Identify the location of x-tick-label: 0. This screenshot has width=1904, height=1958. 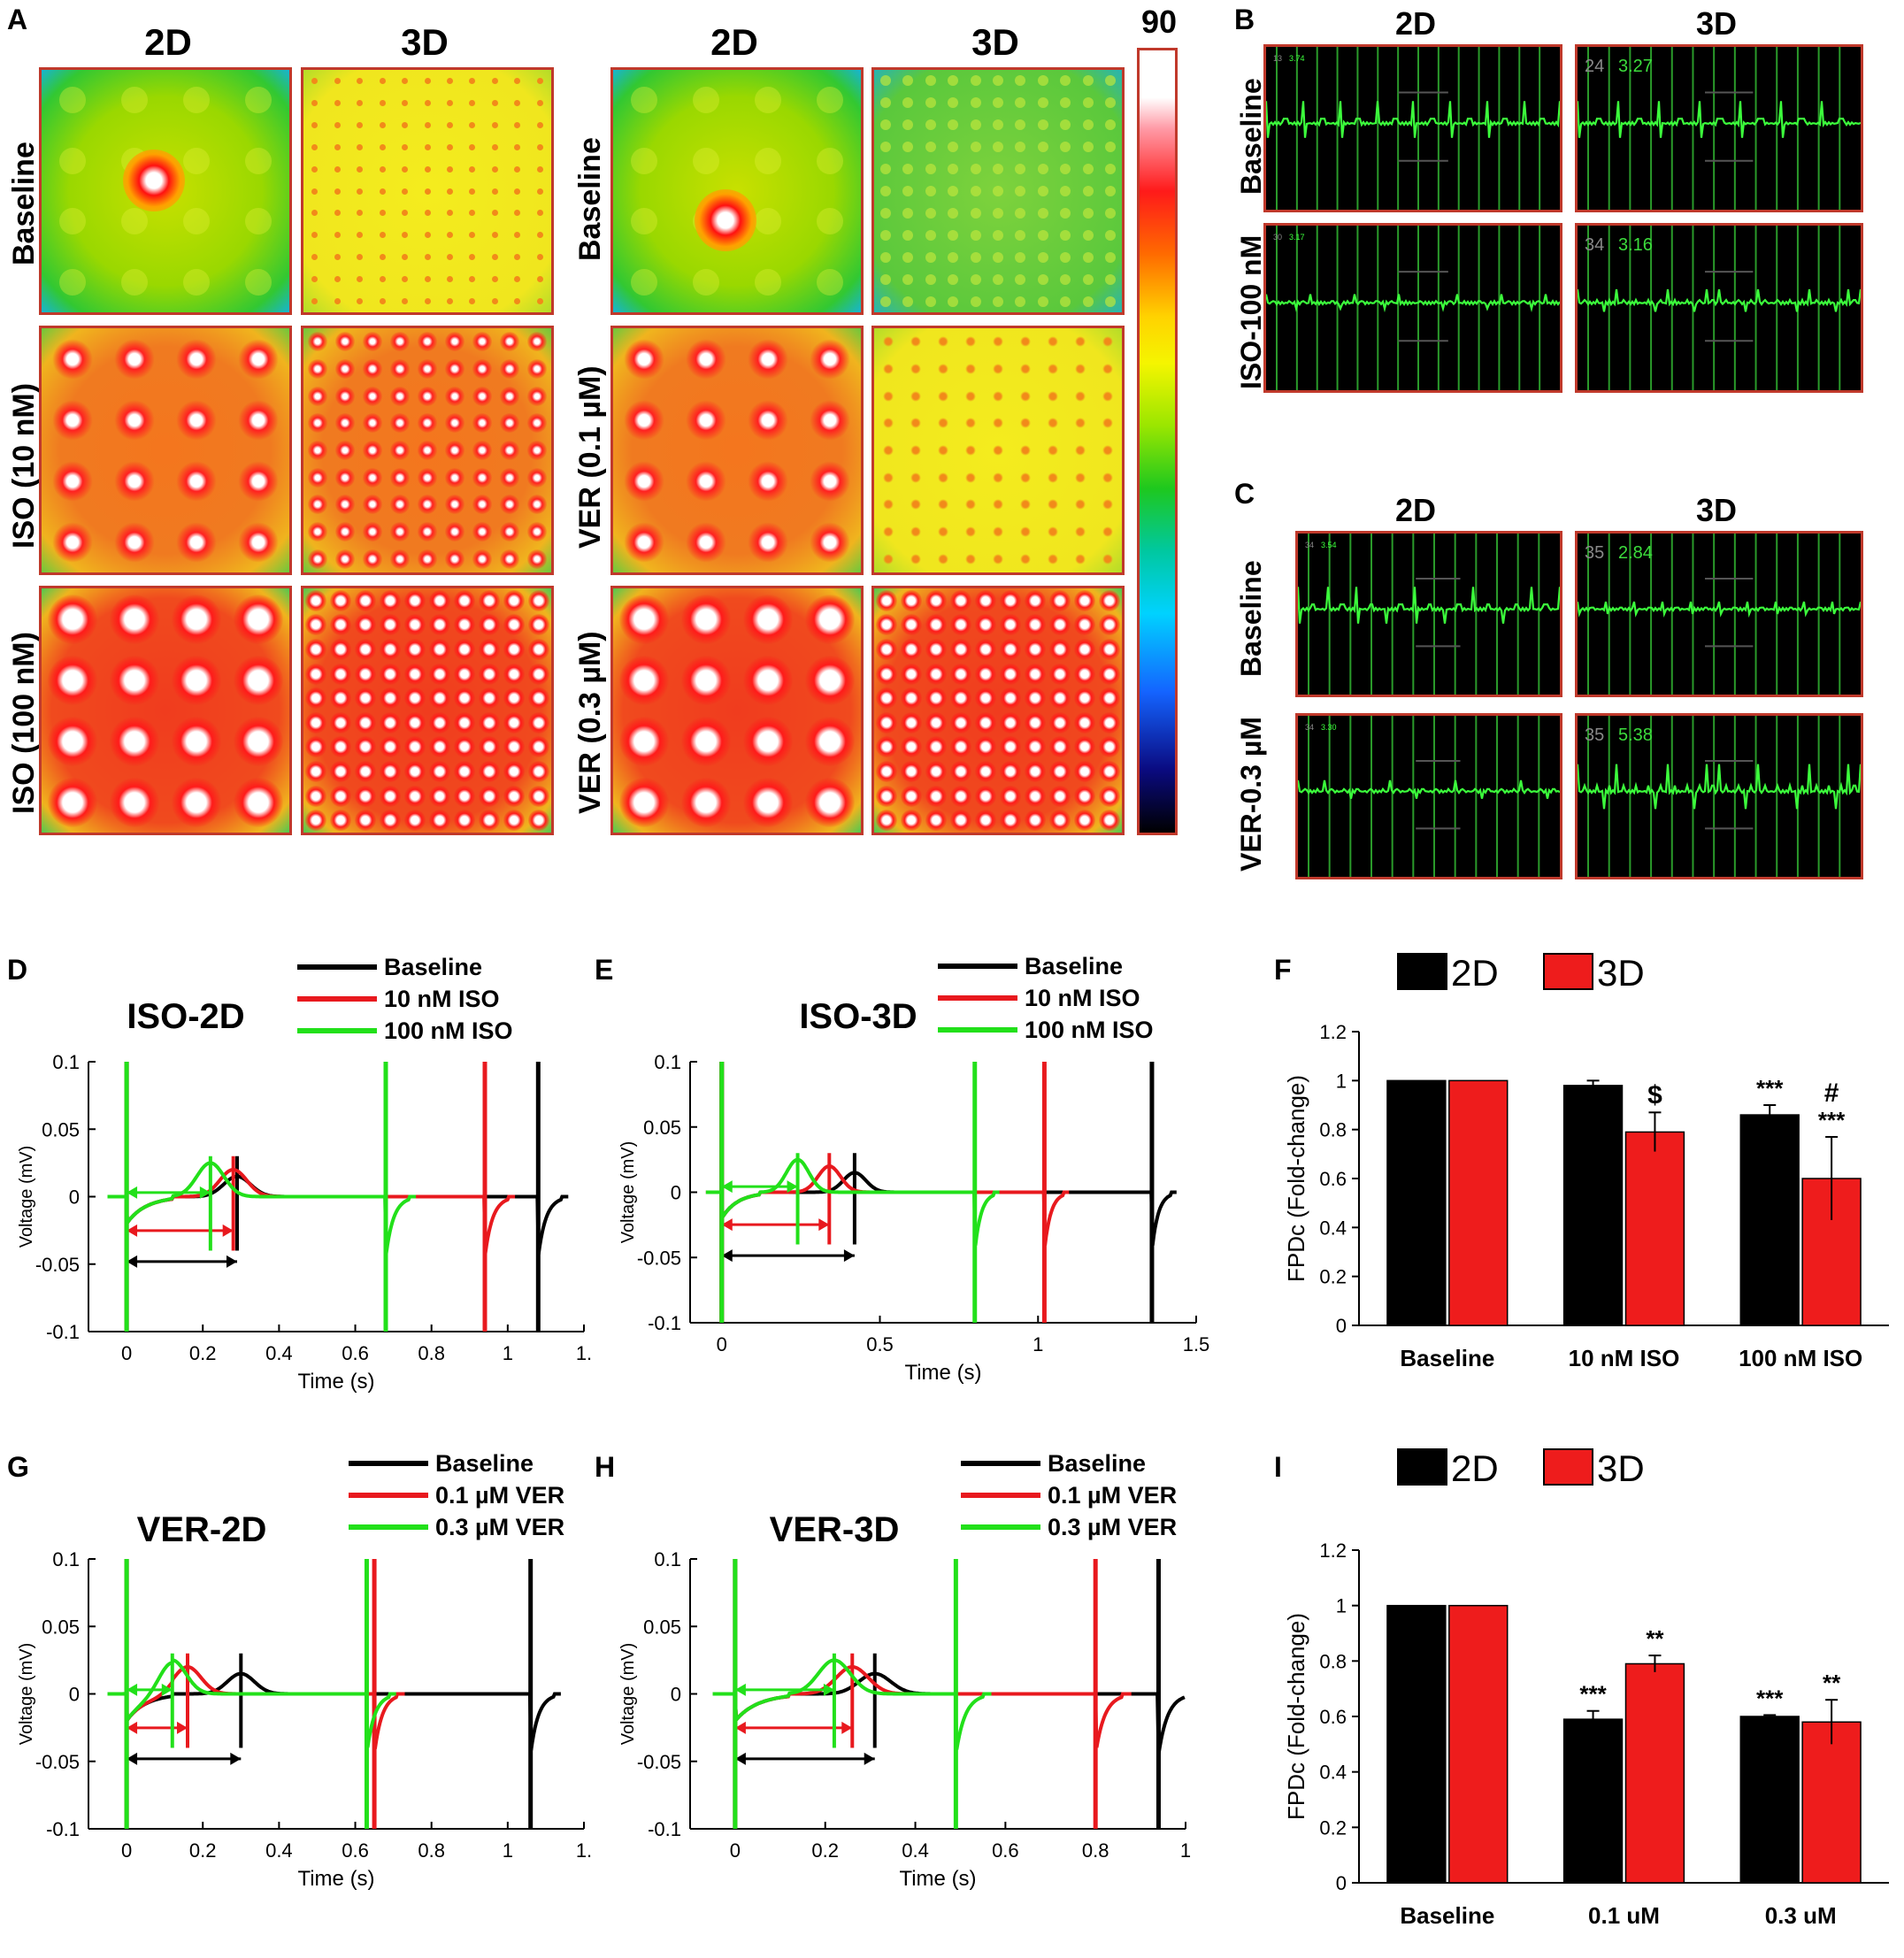
(126, 1850).